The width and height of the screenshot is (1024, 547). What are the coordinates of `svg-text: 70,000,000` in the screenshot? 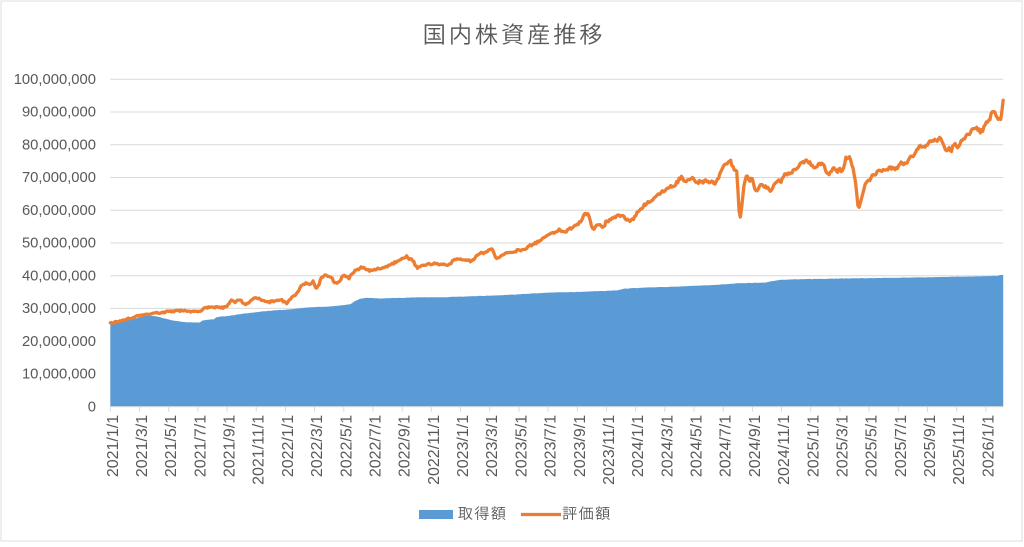 It's located at (59, 178).